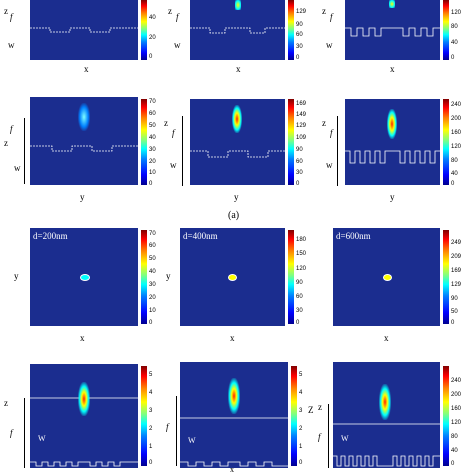 The height and width of the screenshot is (474, 474). Describe the element at coordinates (11, 17) in the screenshot. I see `row1-p1-flabel: f` at that location.